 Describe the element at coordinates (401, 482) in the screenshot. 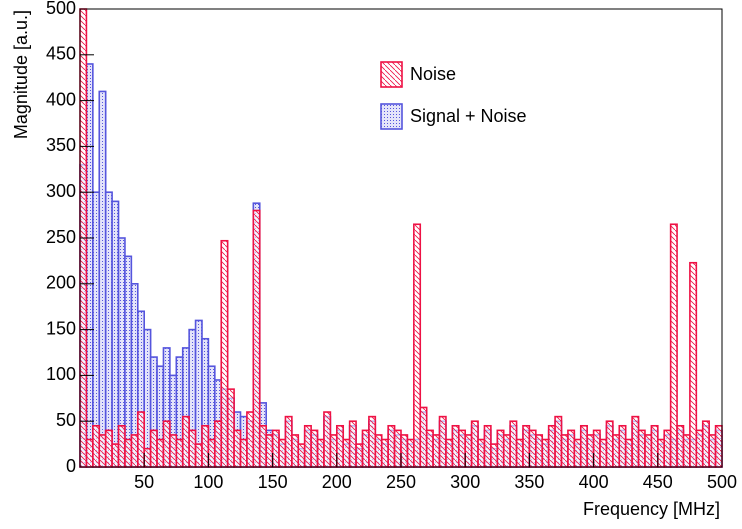

I see `x-tick-label: 250` at that location.